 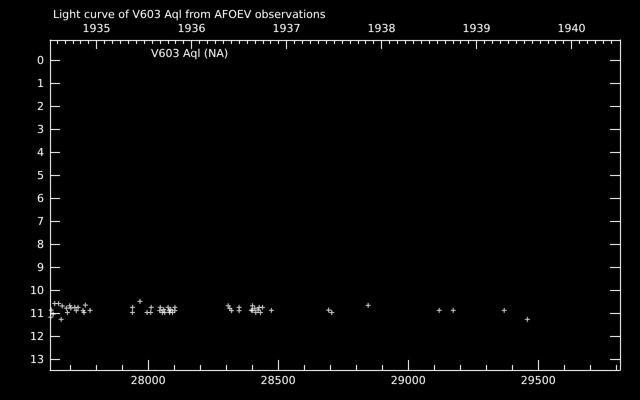 What do you see at coordinates (40, 83) in the screenshot?
I see `y-tick-label: 1` at bounding box center [40, 83].